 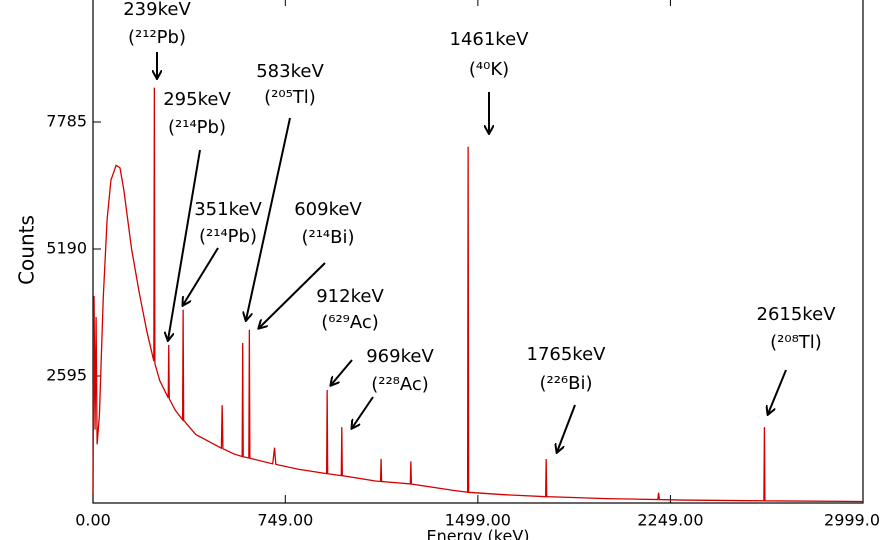 I want to click on x-tick-label: 0.00, so click(x=93, y=520).